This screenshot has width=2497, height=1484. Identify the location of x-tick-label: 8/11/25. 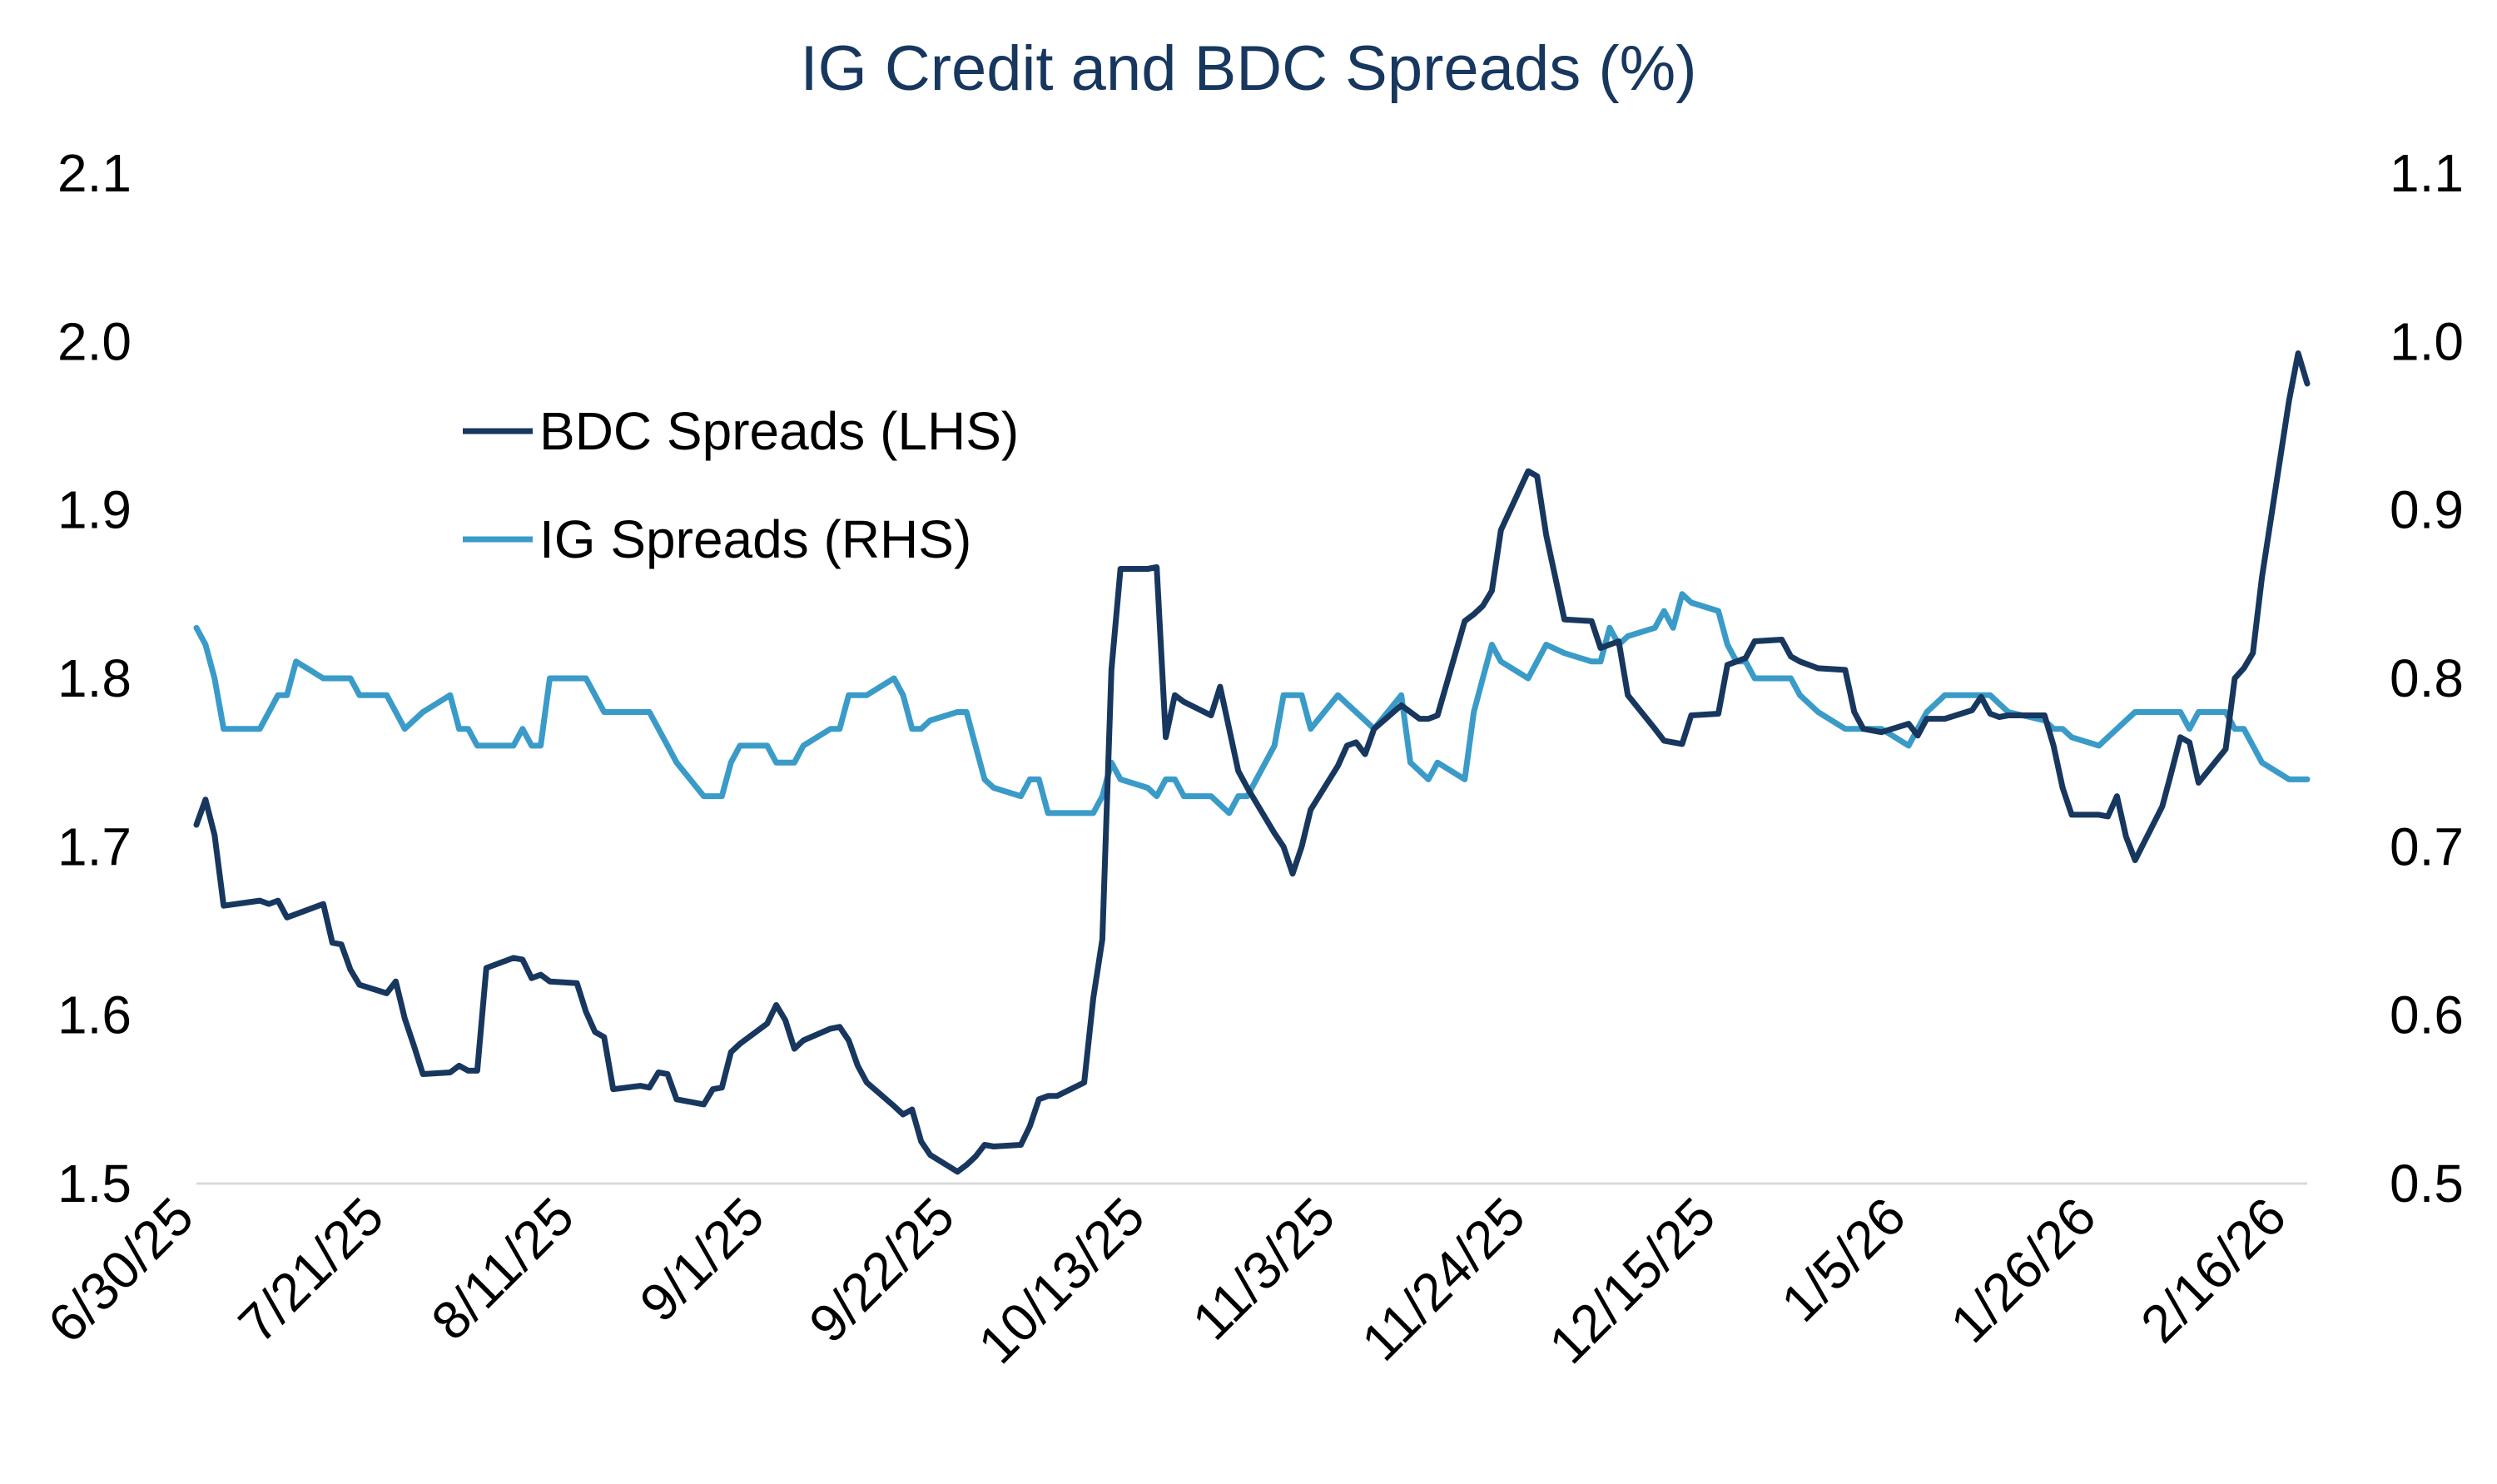
(502, 1269).